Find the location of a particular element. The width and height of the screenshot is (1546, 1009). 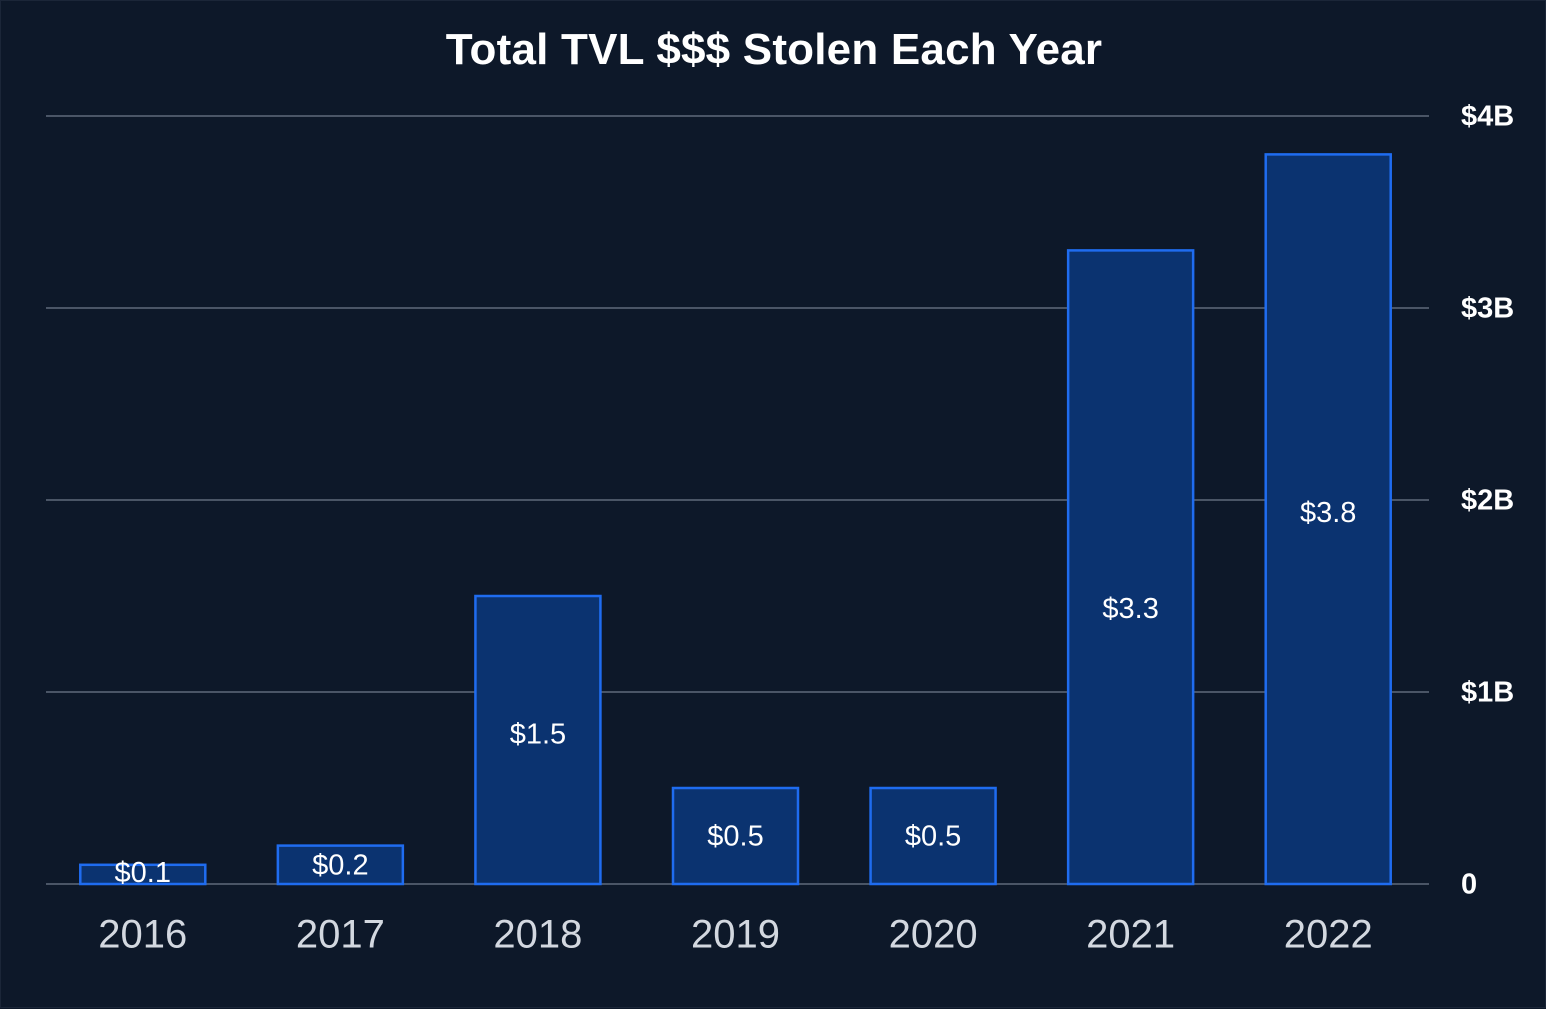

y-tick-label: 0 is located at coordinates (1469, 885).